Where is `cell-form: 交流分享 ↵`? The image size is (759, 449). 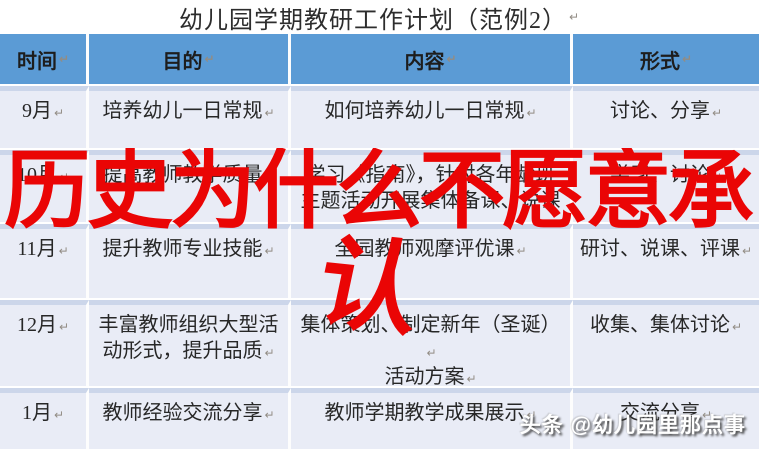
cell-form: 交流分享 ↵ is located at coordinates (666, 418).